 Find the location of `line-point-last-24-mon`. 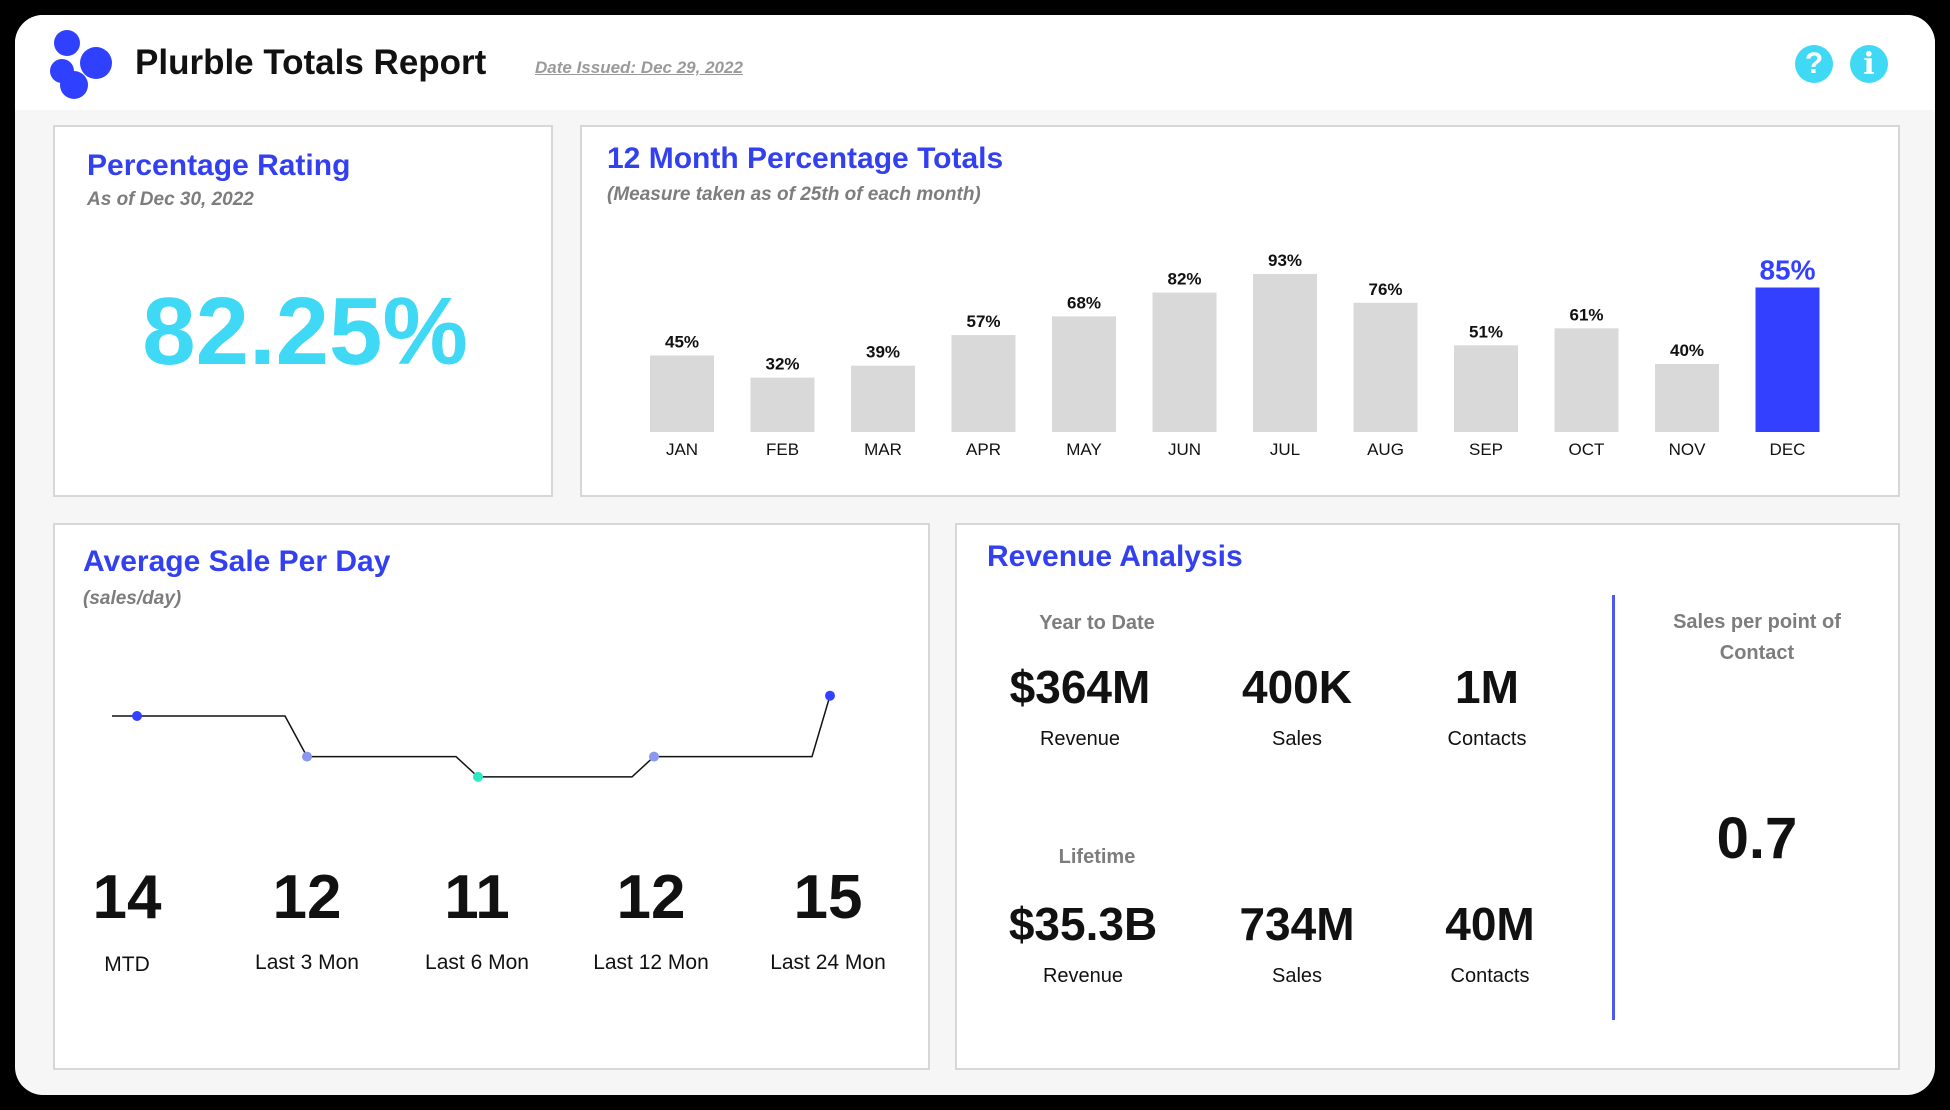

line-point-last-24-mon is located at coordinates (830, 695).